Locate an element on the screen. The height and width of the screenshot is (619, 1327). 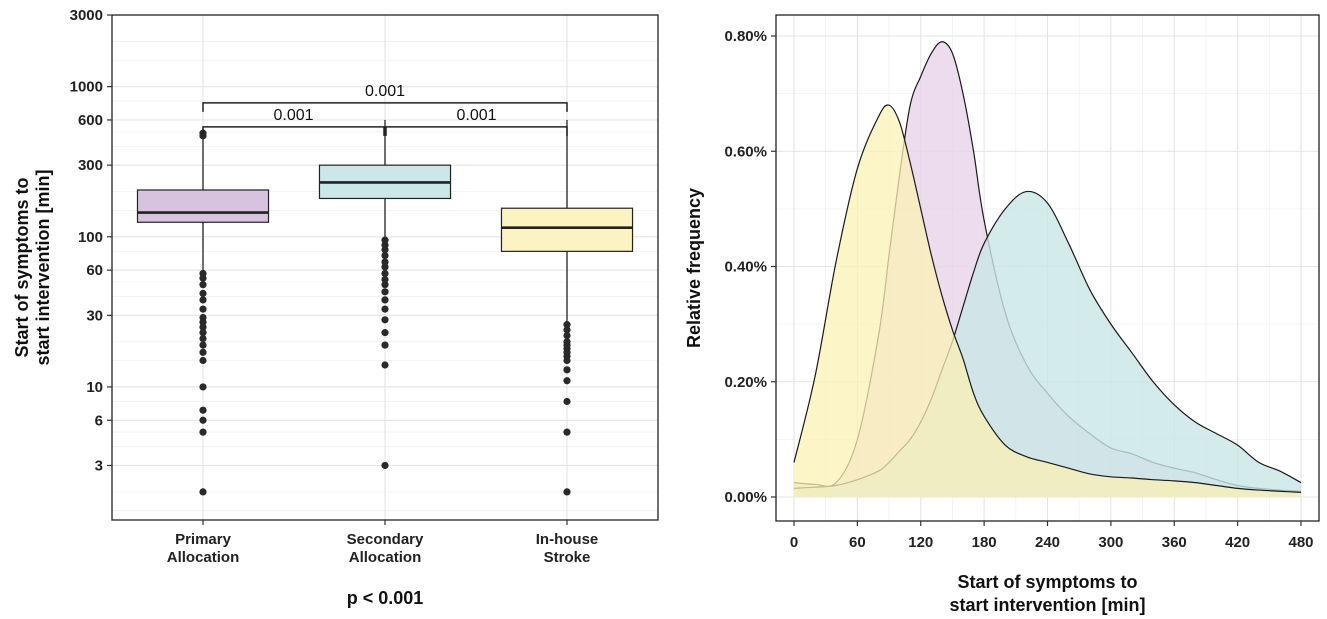
y-axis-title: Relative frequency is located at coordinates (694, 268).